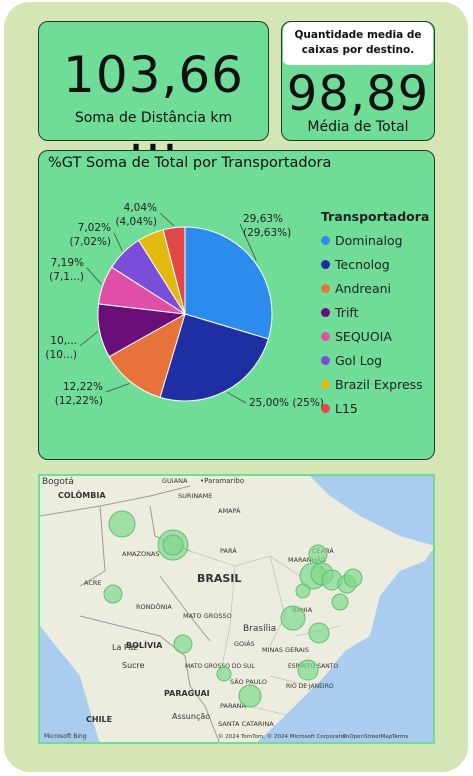 Image resolution: width=473 pixels, height=776 pixels. What do you see at coordinates (248, 681) in the screenshot?
I see `map-label-sao-paulo: SÃO PAULO` at bounding box center [248, 681].